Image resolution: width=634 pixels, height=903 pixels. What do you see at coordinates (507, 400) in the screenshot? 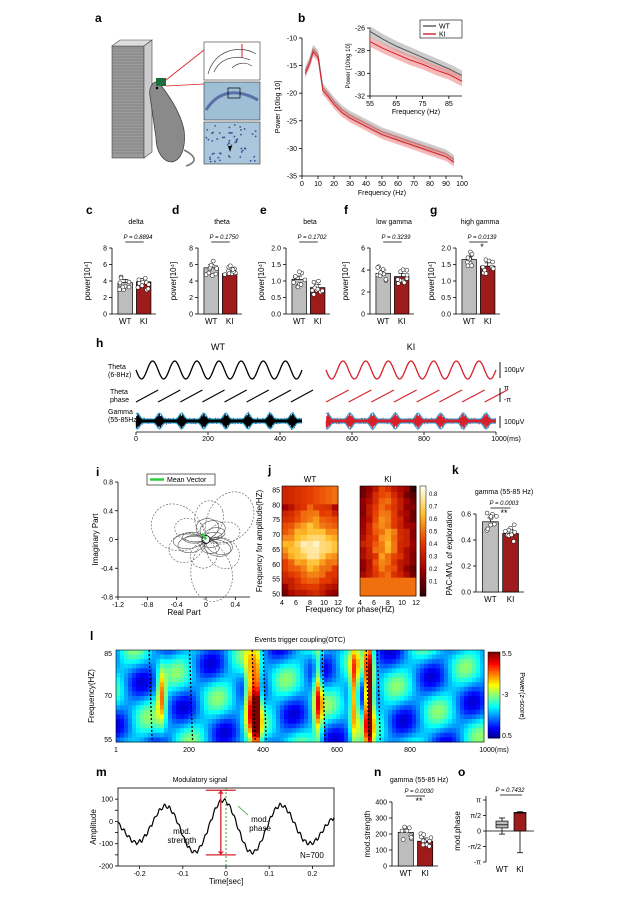
I see `scale-label-minus-pi: -π` at bounding box center [507, 400].